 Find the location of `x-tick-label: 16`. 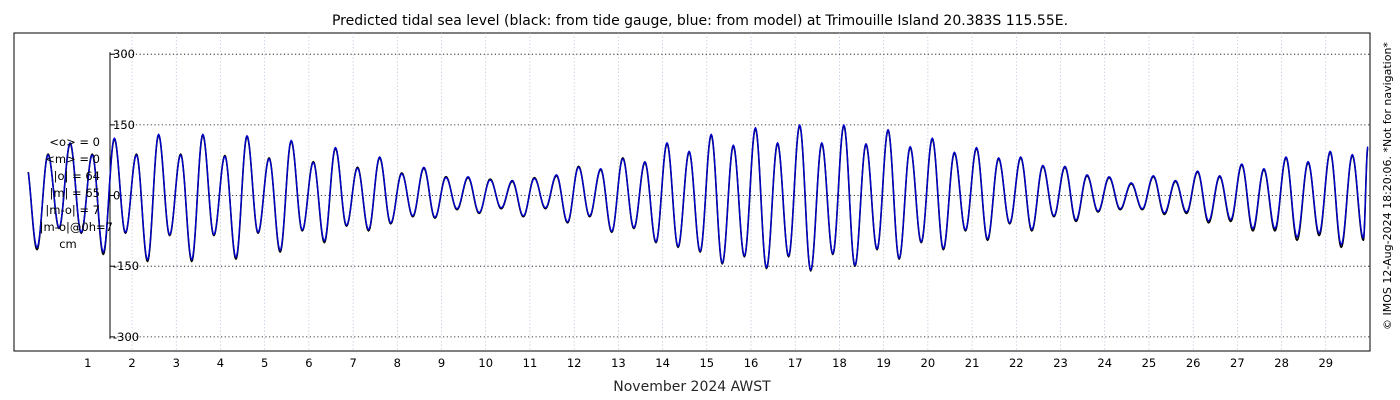

x-tick-label: 16 is located at coordinates (751, 363).